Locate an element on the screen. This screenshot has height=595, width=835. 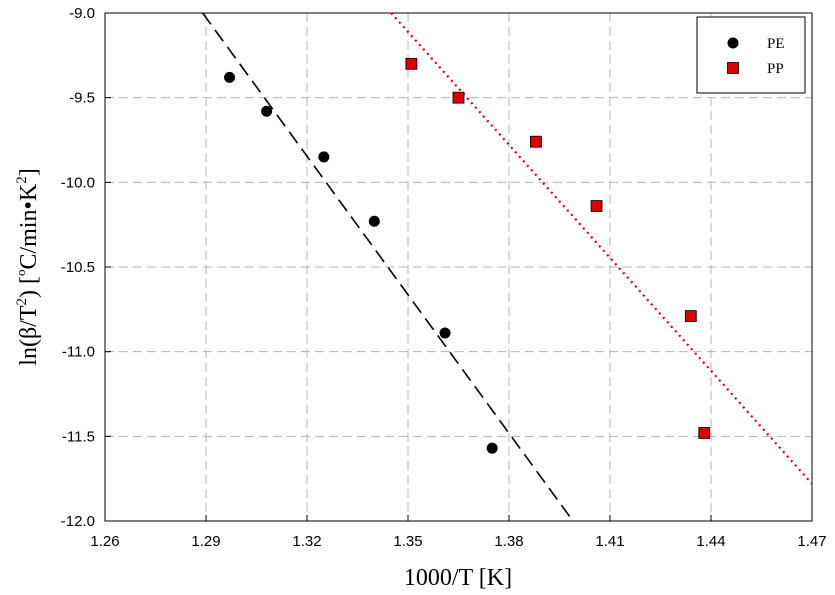
y-tick-label: -11.5 is located at coordinates (78, 436).